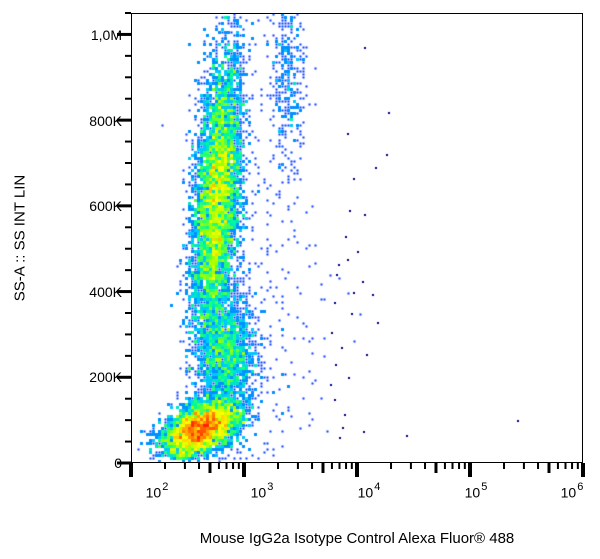  Describe the element at coordinates (157, 491) in the screenshot. I see `x-tick-label-1e2: 10²` at that location.